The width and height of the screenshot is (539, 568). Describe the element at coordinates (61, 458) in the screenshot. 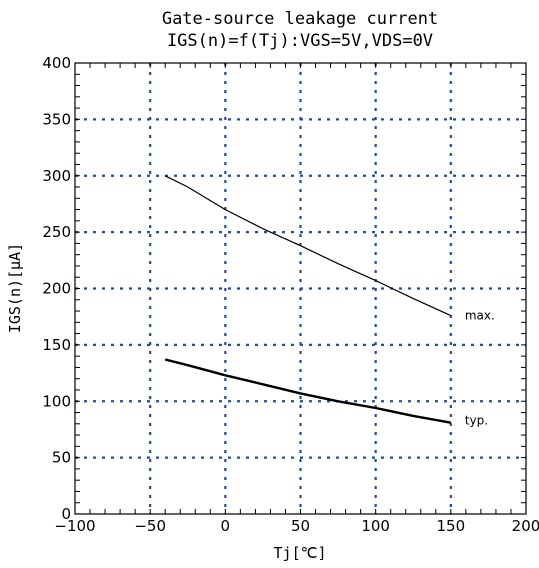

I see `y-tick-label: 50` at that location.